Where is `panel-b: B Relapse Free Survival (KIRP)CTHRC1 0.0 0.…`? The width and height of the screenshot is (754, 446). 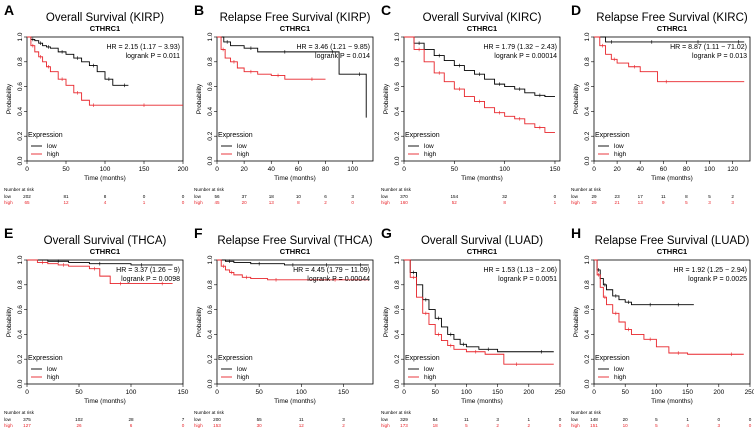
panel-b: B Relapse Free Survival (KIRP)CTHRC1 0.0 0.… is located at coordinates (284, 103).